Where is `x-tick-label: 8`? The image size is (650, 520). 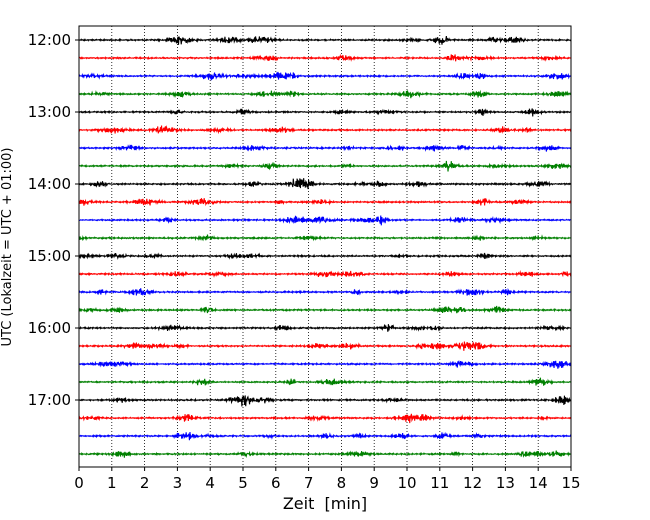 x-tick-label: 8 is located at coordinates (342, 483).